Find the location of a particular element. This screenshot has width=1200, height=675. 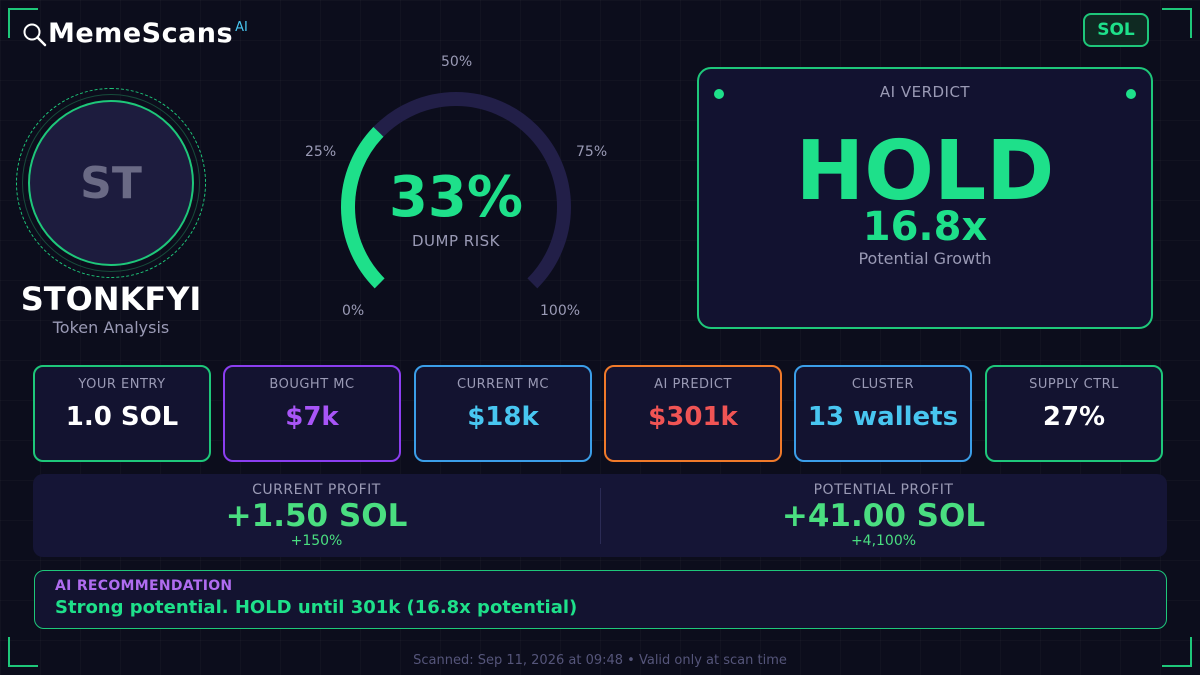

stat-value: $18k is located at coordinates (503, 417).